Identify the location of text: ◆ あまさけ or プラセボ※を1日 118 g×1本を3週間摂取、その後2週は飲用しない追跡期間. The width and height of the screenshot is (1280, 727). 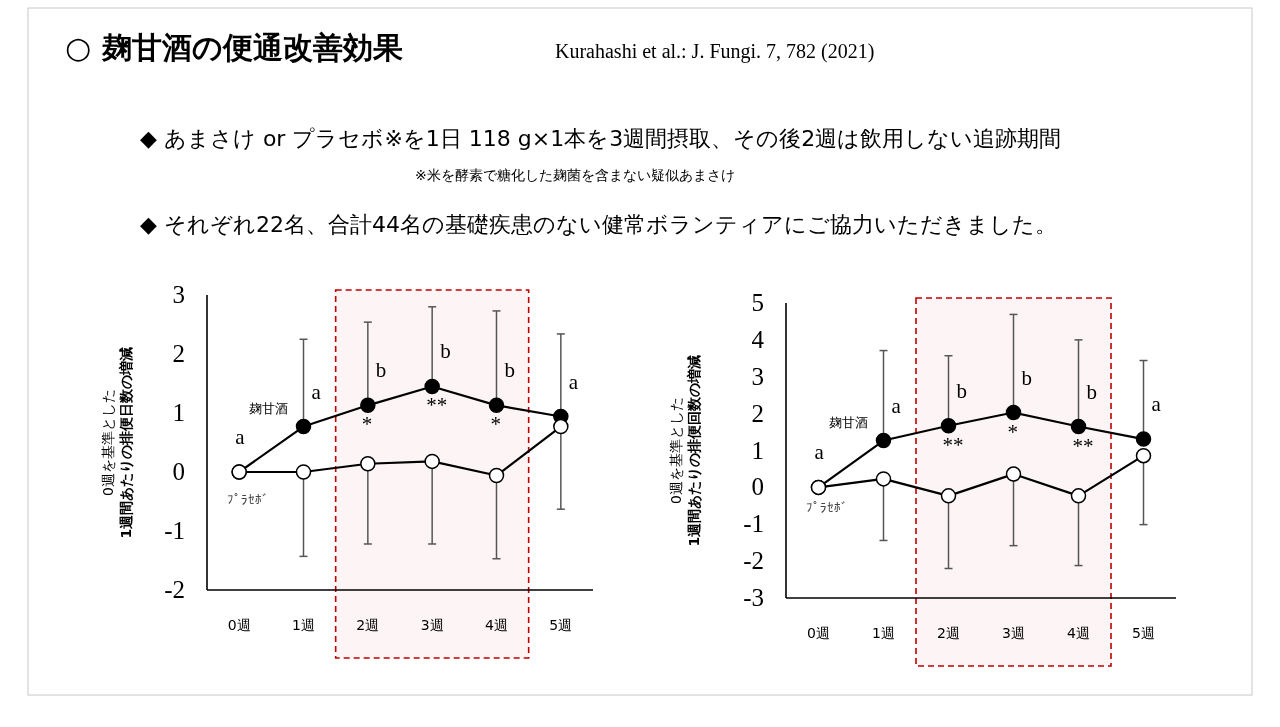
(601, 138).